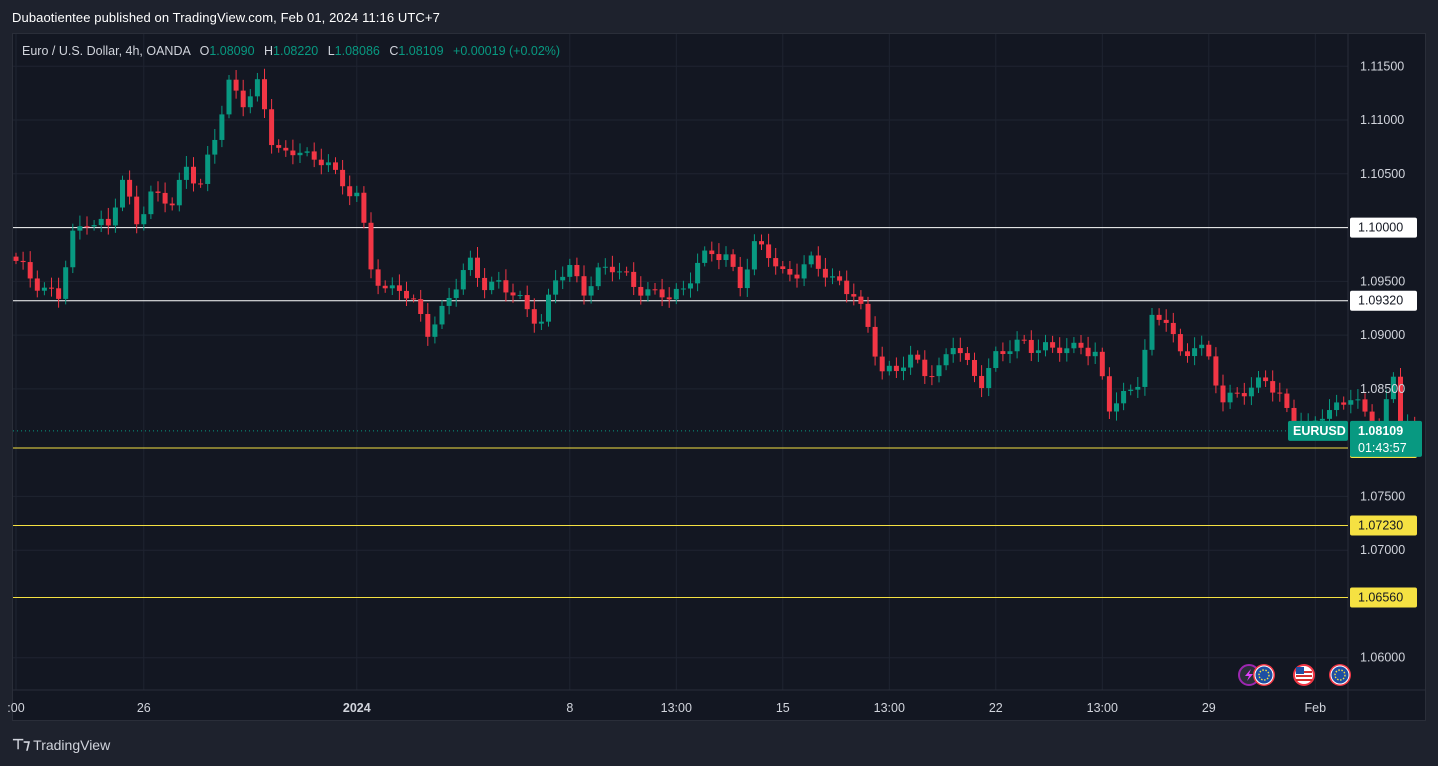 This screenshot has width=1438, height=766. Describe the element at coordinates (15, 708) in the screenshot. I see `time-tick-label: :00` at that location.